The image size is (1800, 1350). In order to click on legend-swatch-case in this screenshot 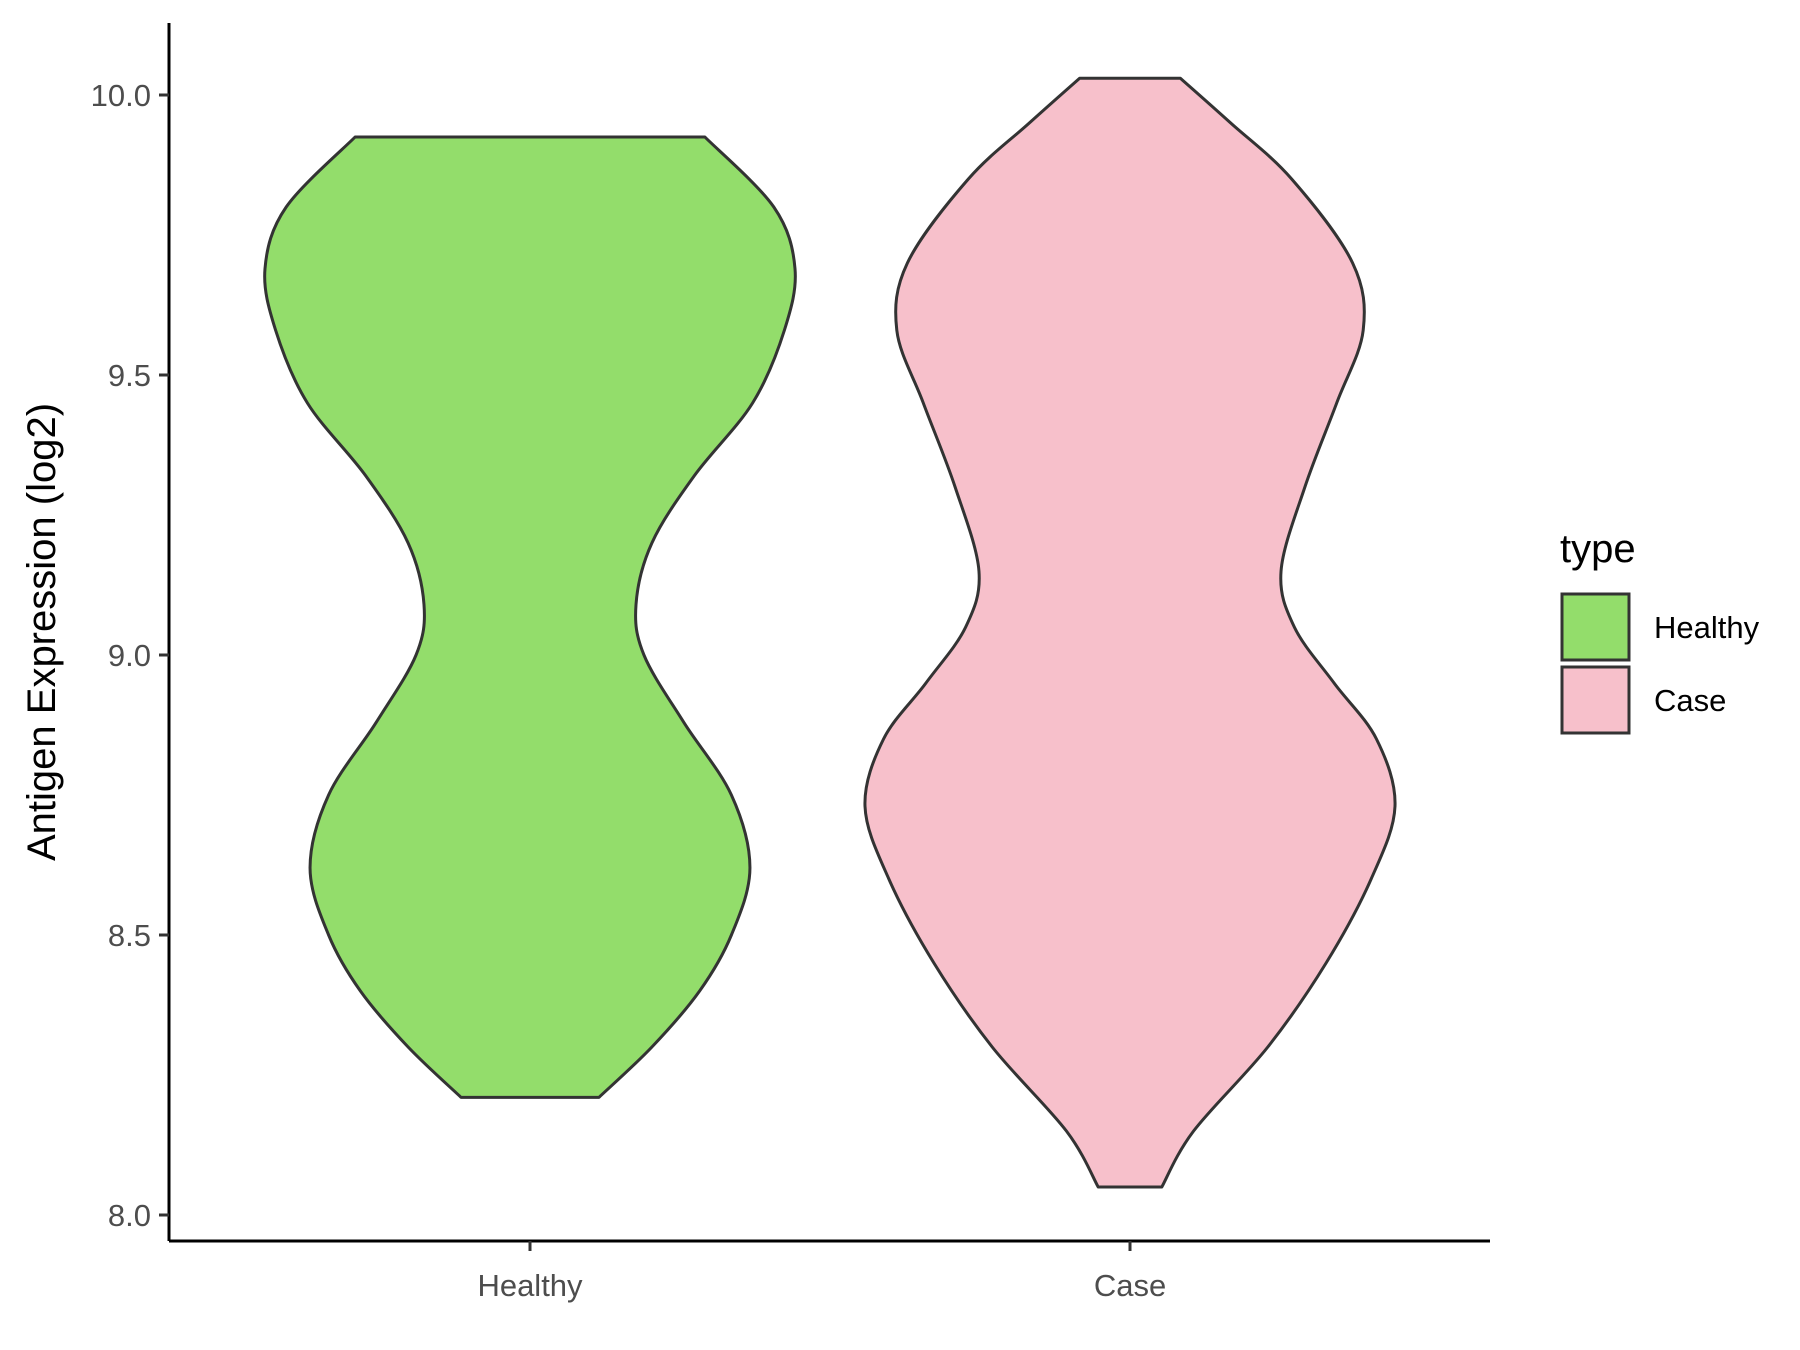, I will do `click(1595, 700)`.